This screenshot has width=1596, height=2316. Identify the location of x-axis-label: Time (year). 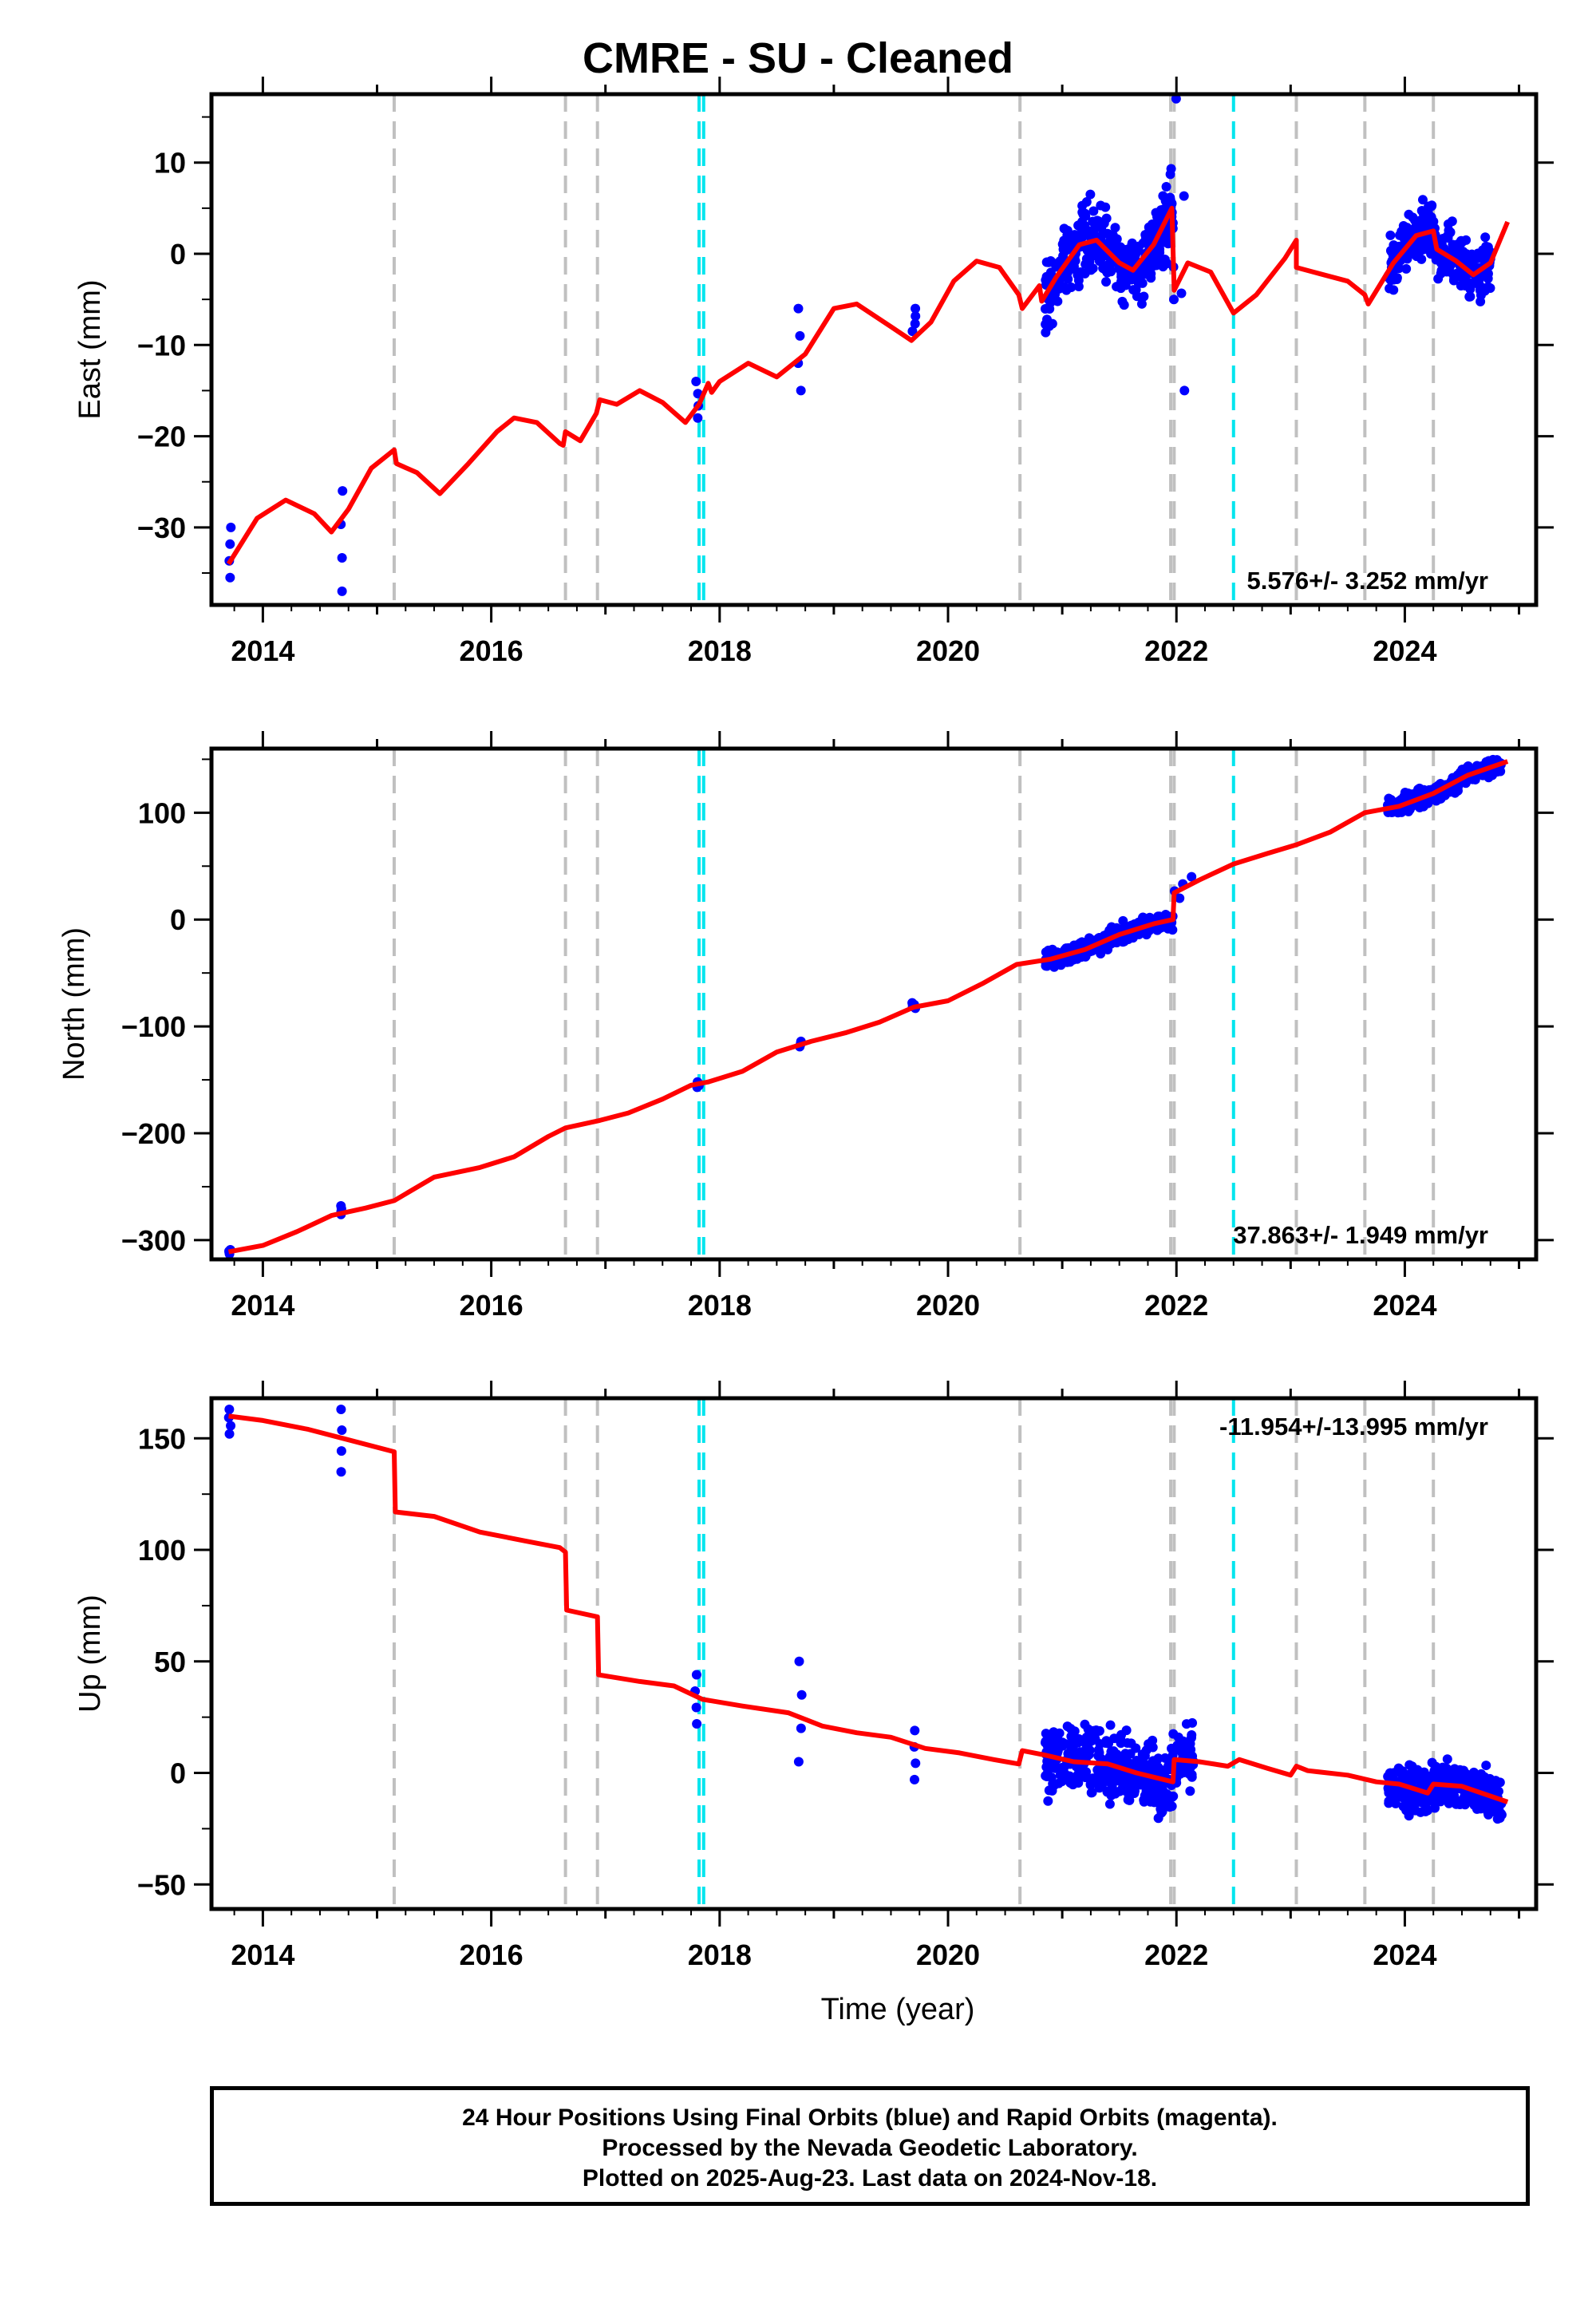
(898, 2009).